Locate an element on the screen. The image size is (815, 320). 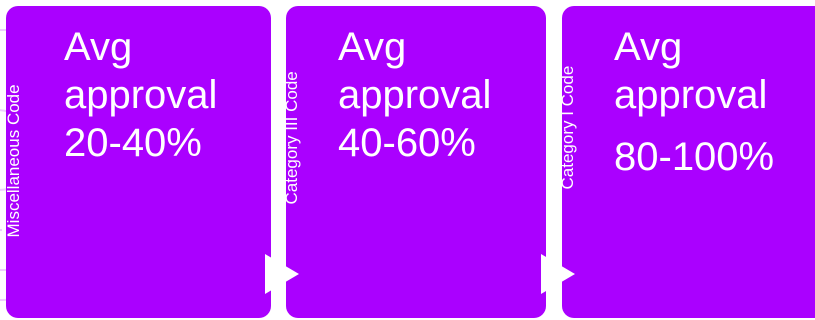
stage-3-code-label: Category I Code is located at coordinates (569, 127).